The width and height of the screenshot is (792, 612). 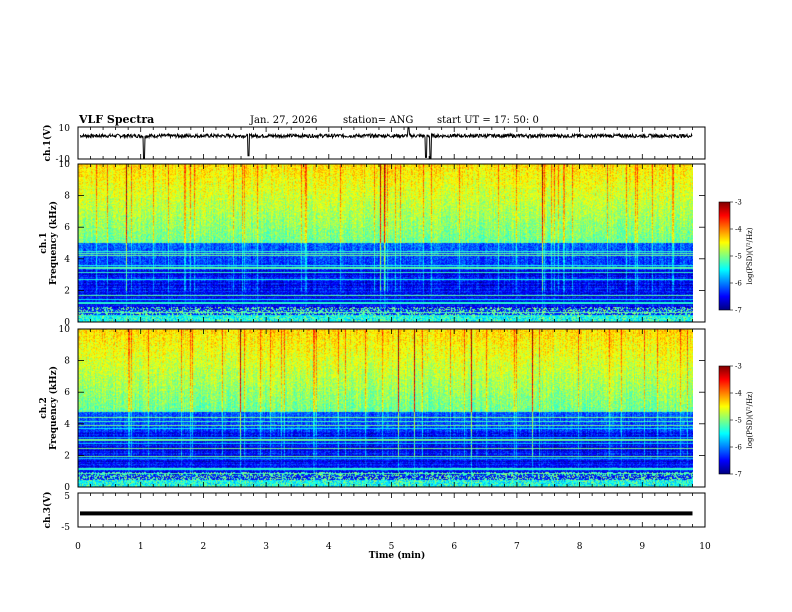 I want to click on ch1-frequency-ylabel: Frequency (kHz), so click(x=53, y=243).